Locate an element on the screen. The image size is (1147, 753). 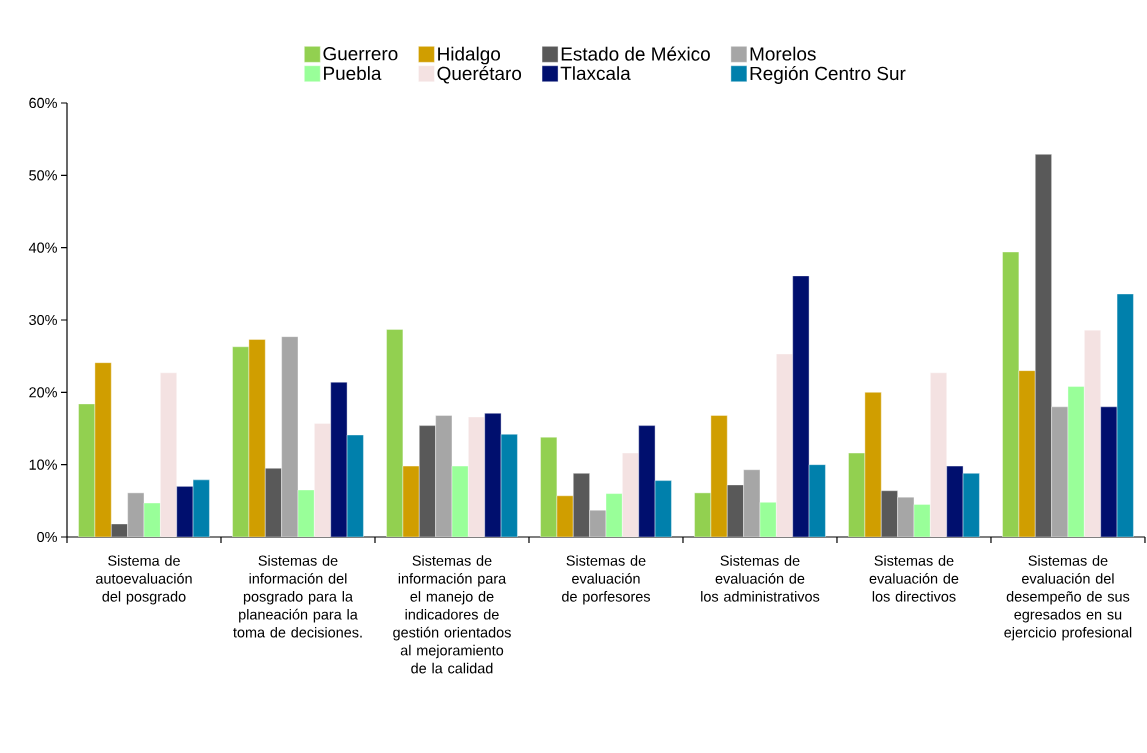
legend-label: Querétaro is located at coordinates (479, 75).